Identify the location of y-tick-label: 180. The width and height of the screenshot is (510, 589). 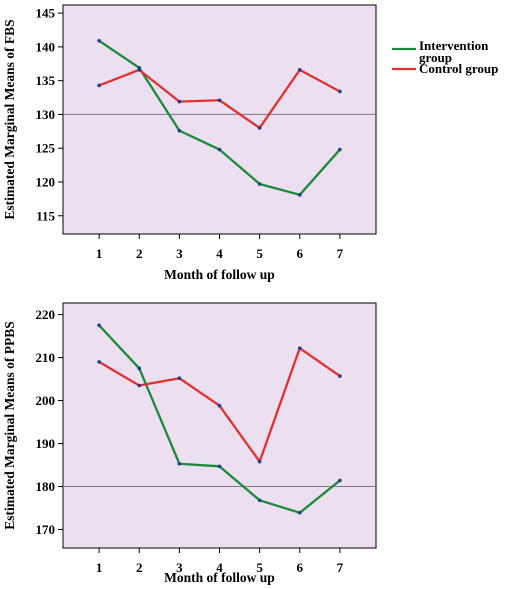
(46, 486).